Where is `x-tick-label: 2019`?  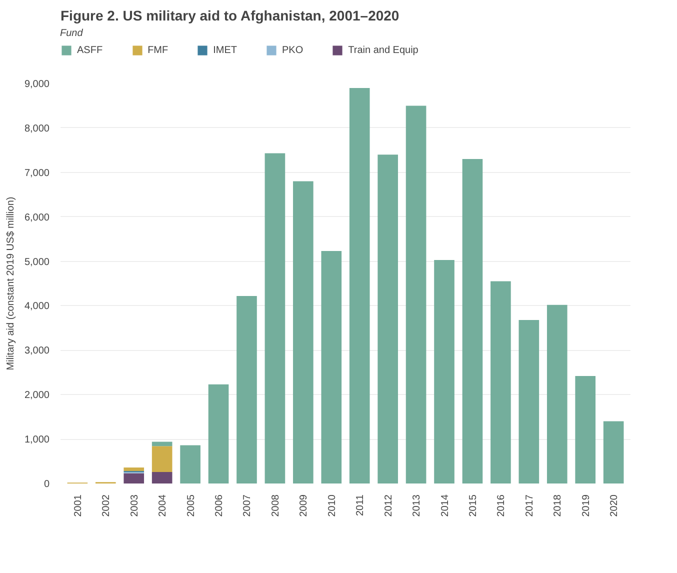
x-tick-label: 2019 is located at coordinates (586, 505).